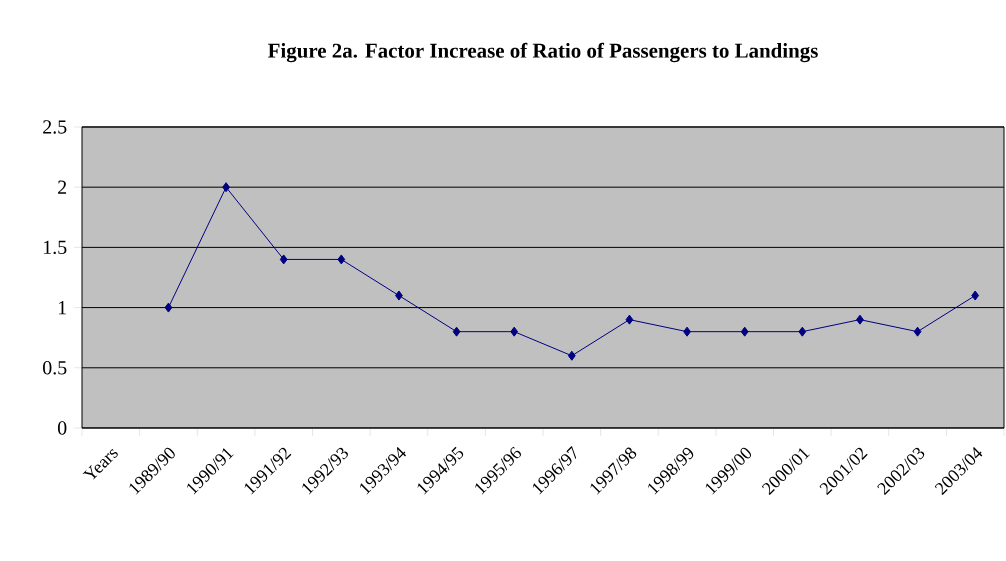  What do you see at coordinates (55, 127) in the screenshot?
I see `y-tick-label: 2.5` at bounding box center [55, 127].